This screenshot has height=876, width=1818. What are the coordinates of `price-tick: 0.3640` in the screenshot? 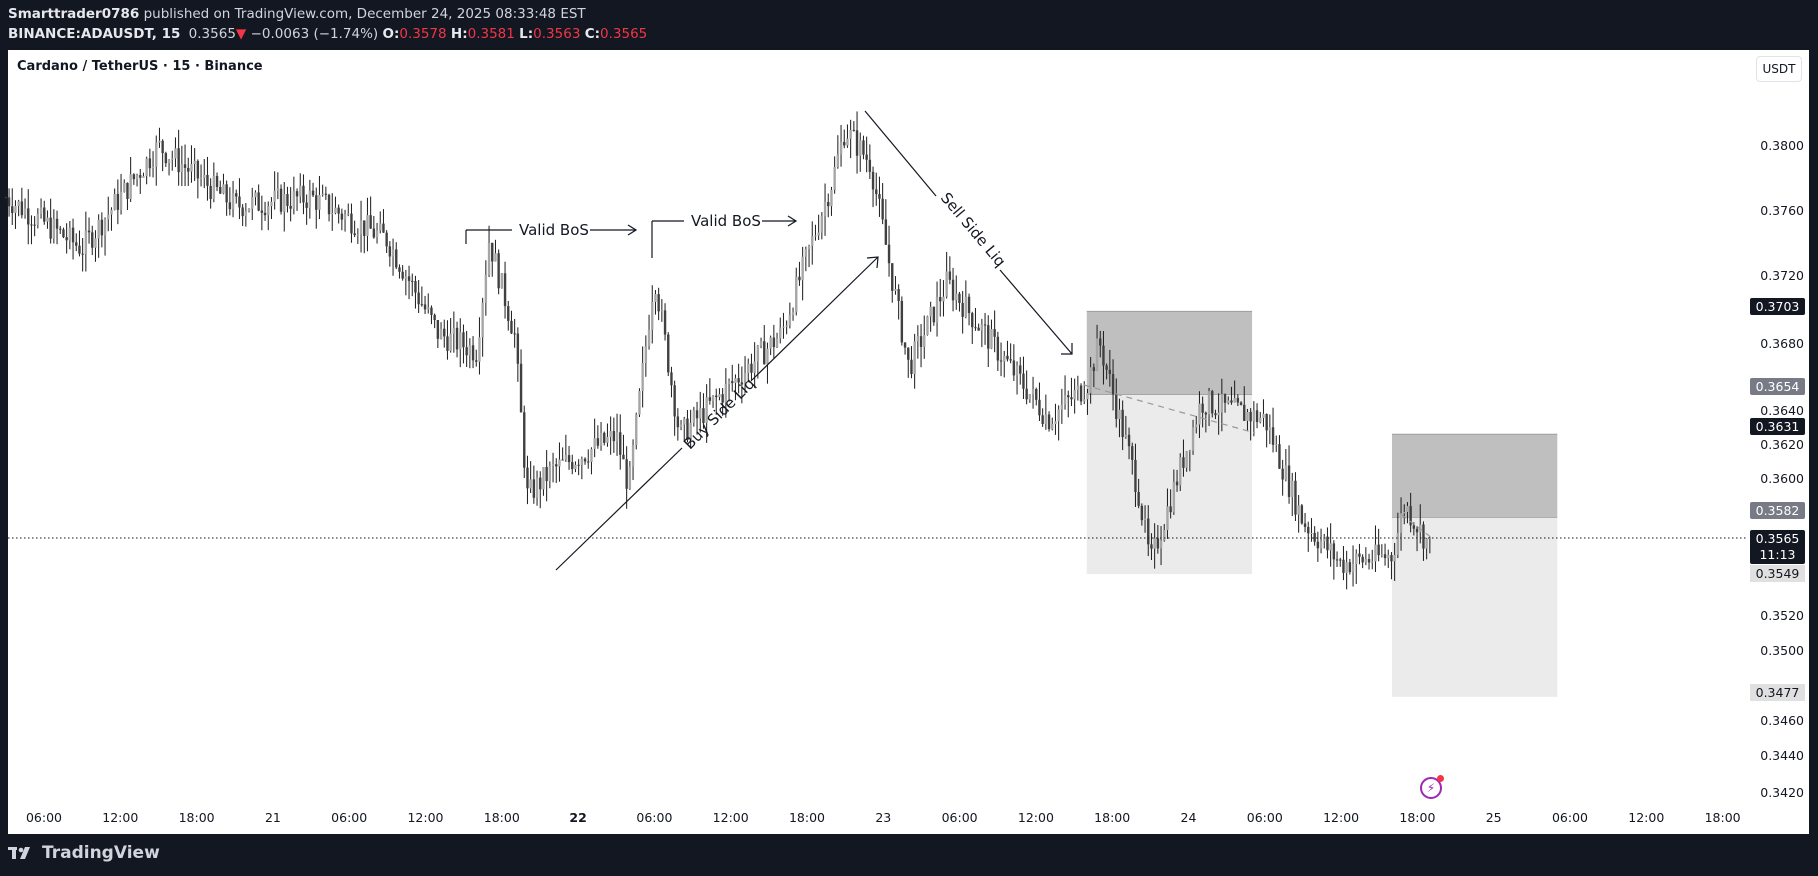 It's located at (1782, 410).